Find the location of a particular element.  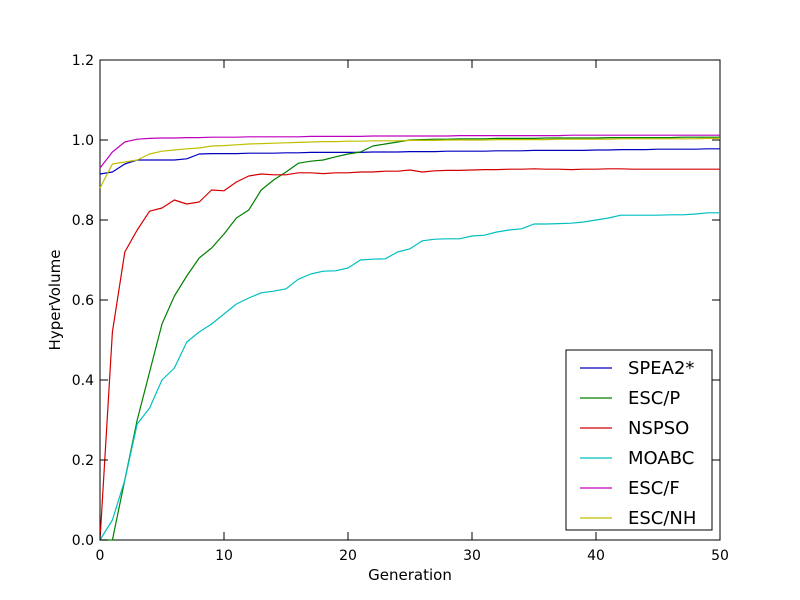

y-tick-label: 1.0 is located at coordinates (83, 141).